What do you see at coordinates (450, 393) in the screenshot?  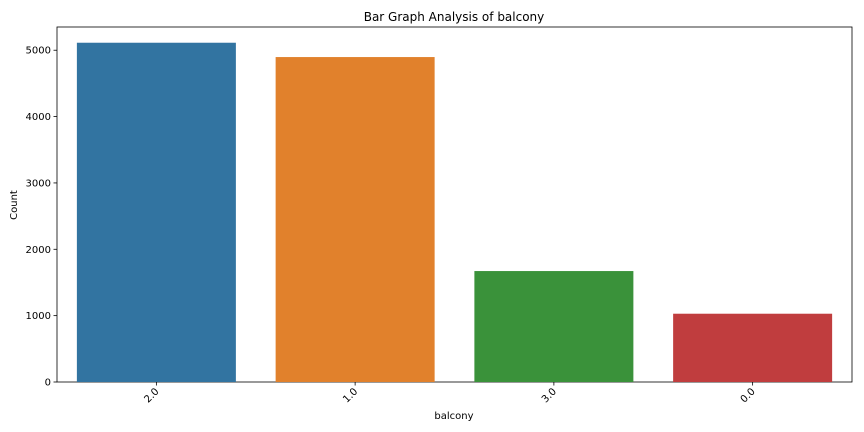 I see `x-axis: 2.0 1.0 3.0 0.0` at bounding box center [450, 393].